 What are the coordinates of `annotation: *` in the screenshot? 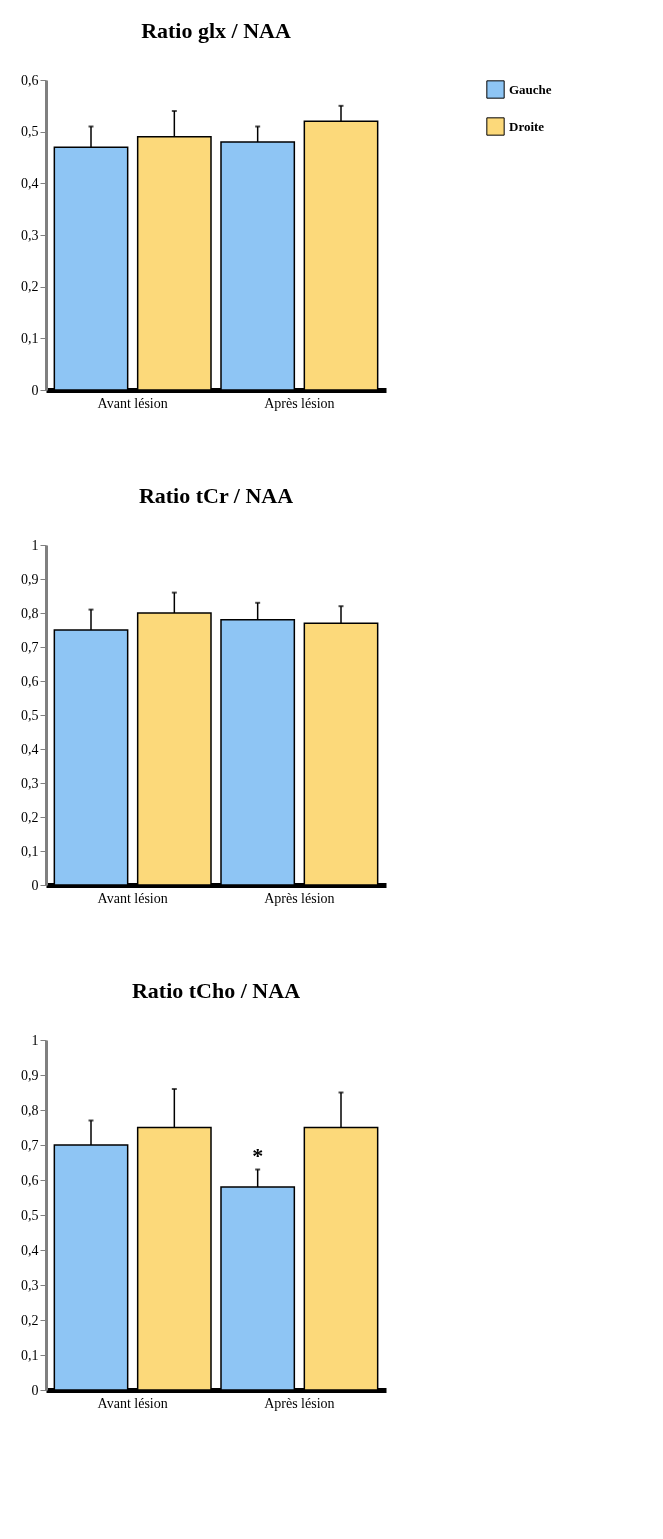 It's located at (258, 1155).